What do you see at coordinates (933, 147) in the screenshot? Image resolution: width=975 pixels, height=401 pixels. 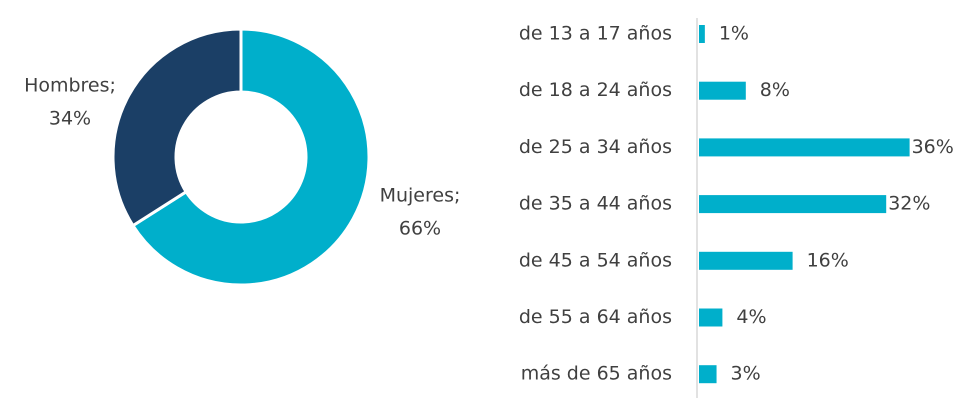 I see `value-label: 36%` at bounding box center [933, 147].